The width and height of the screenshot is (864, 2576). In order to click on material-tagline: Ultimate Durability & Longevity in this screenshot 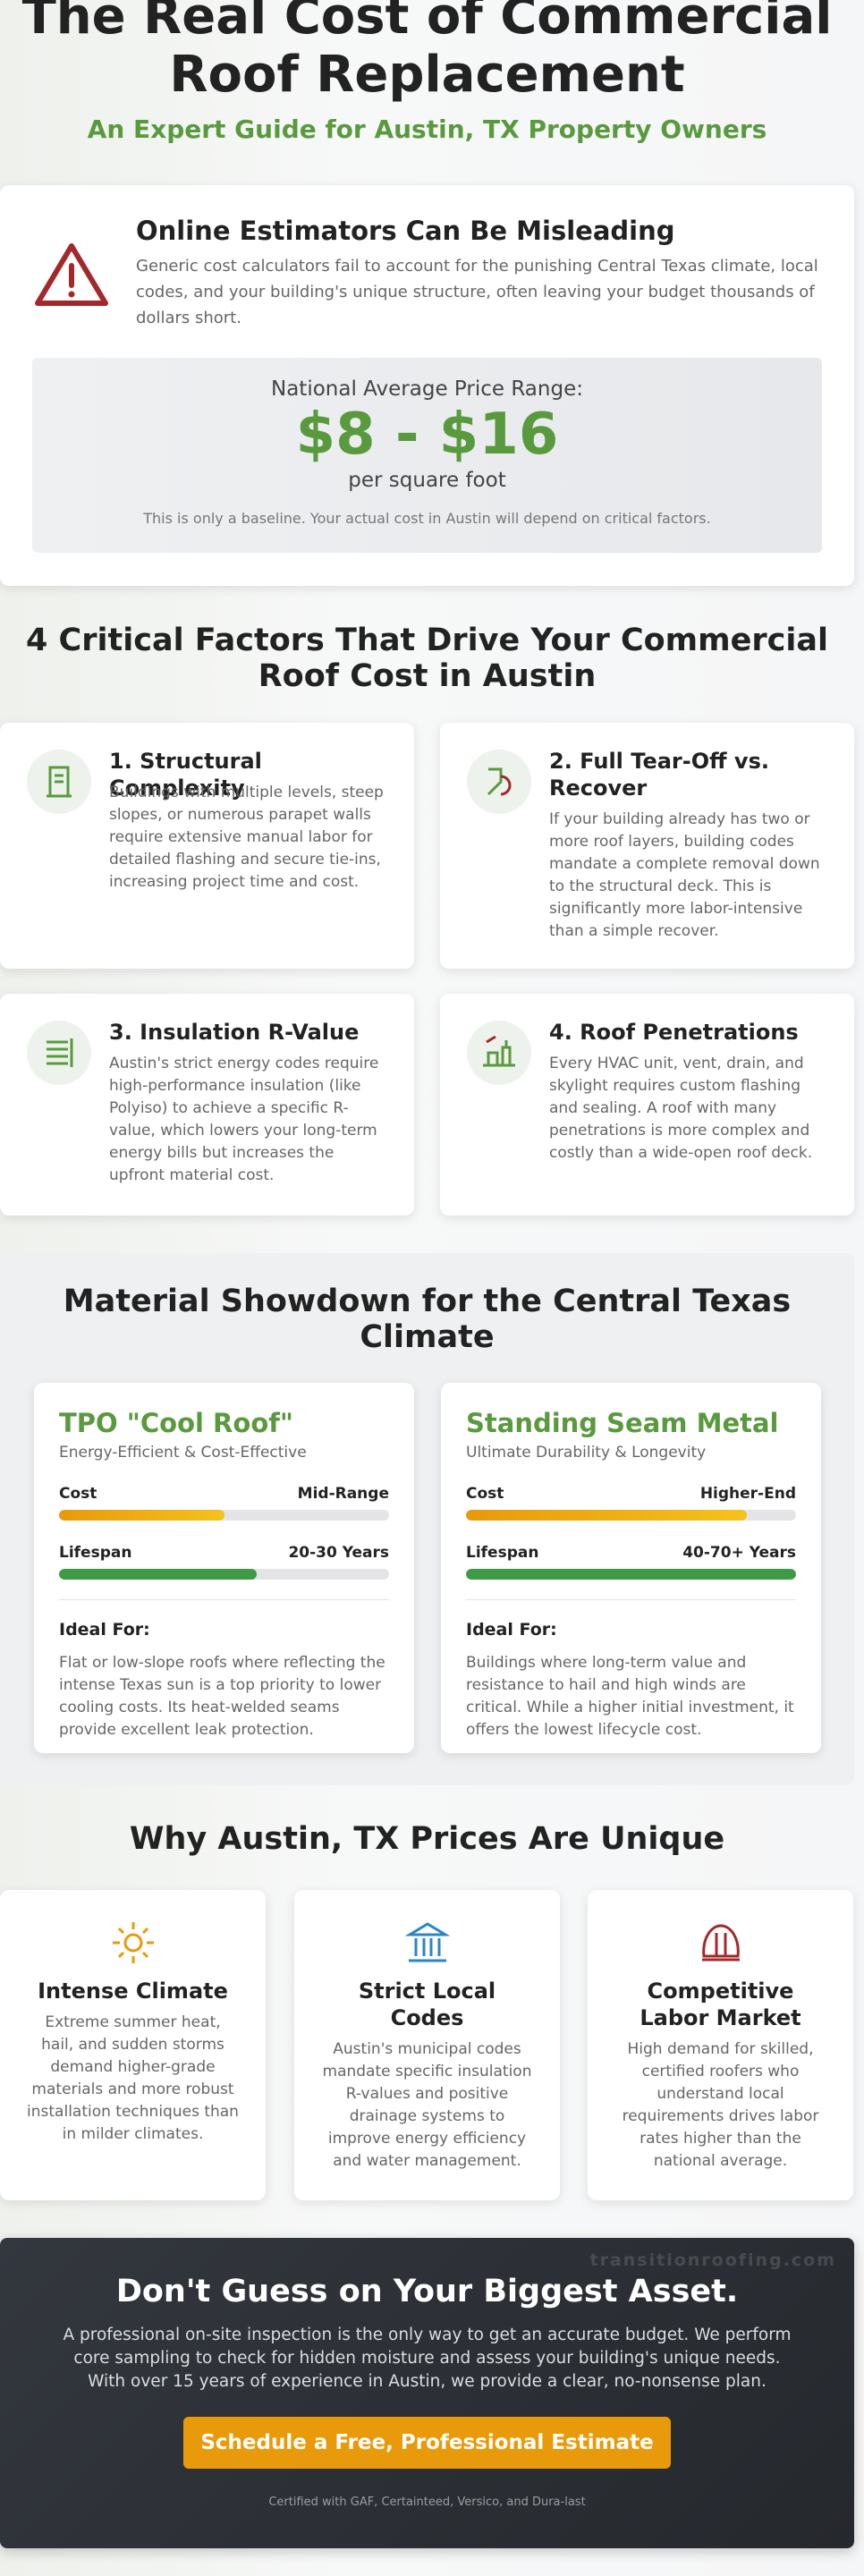, I will do `click(586, 1453)`.